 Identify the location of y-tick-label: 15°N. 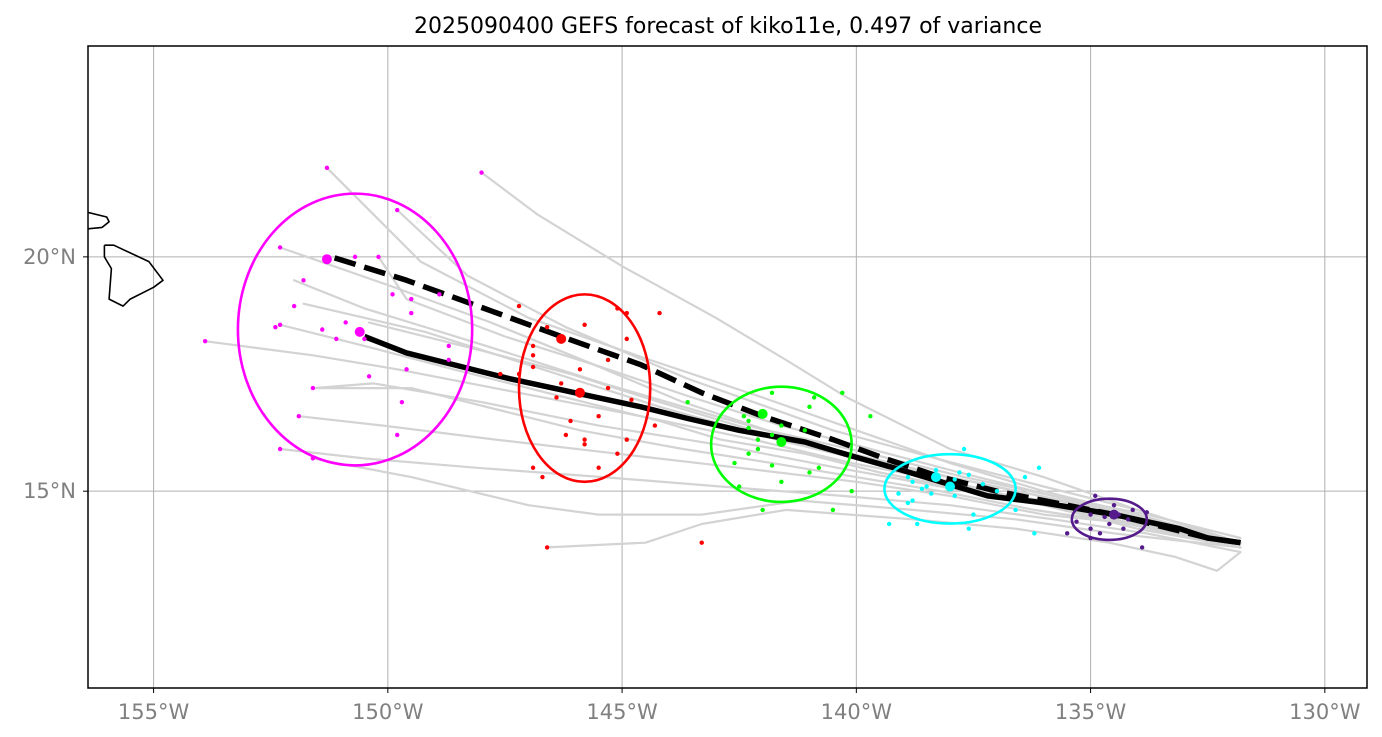
(49, 491).